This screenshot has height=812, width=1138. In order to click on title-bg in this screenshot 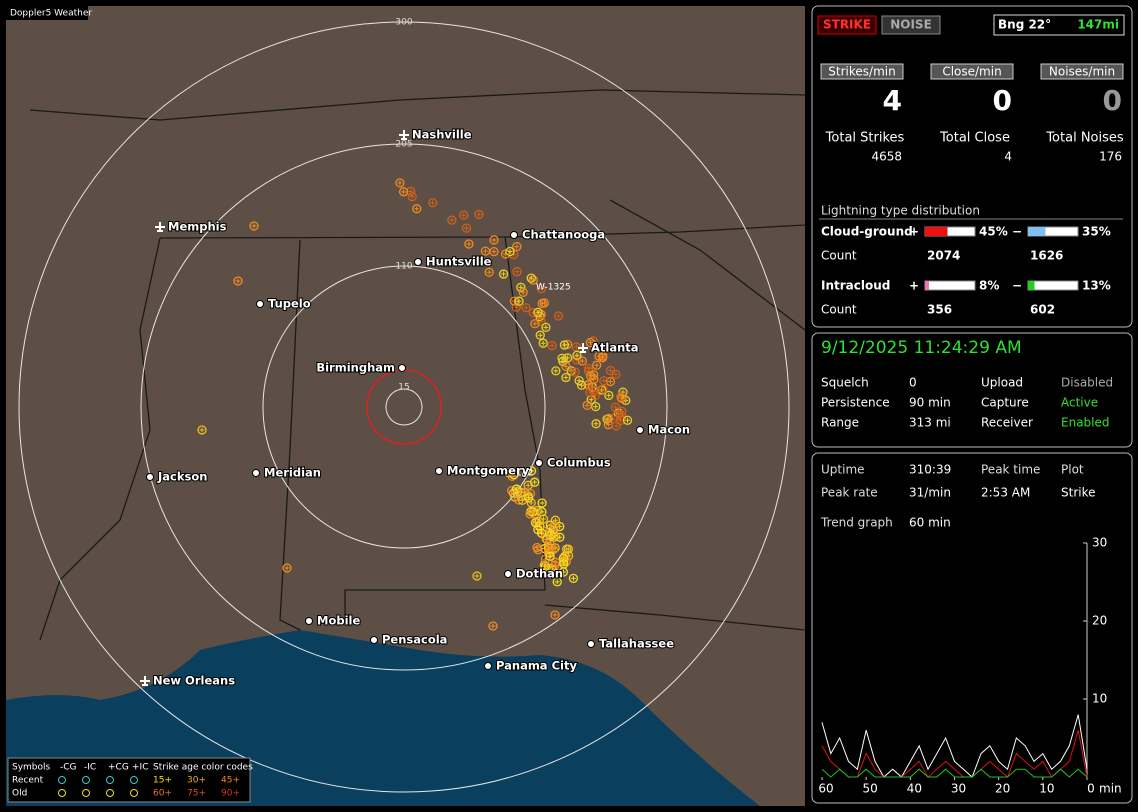, I will do `click(47, 13)`.